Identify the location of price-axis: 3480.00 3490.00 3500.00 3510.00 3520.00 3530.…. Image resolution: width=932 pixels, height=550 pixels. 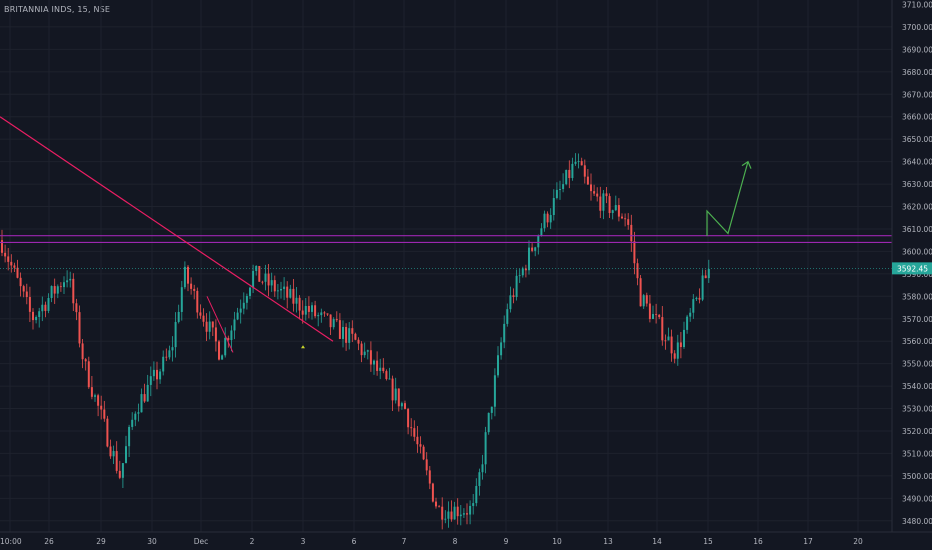
(911, 275).